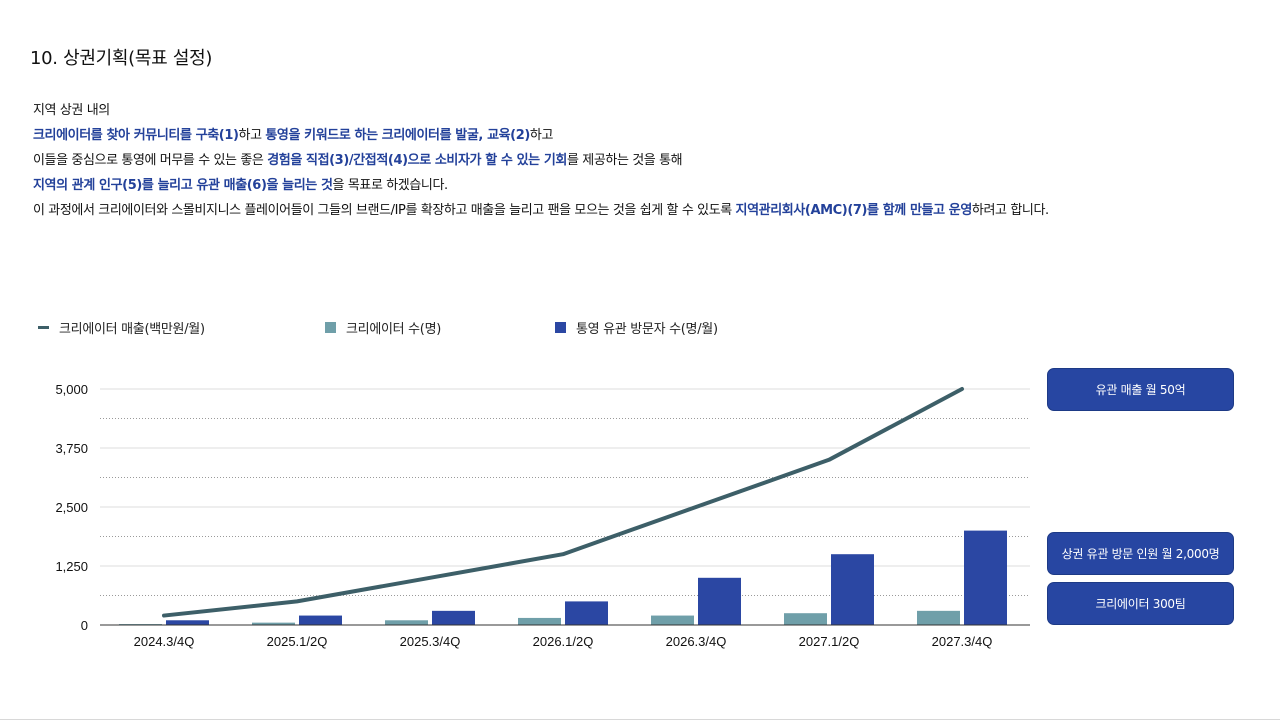 This screenshot has height=722, width=1280. Describe the element at coordinates (962, 641) in the screenshot. I see `x-tick-label: 2027.3/4Q` at that location.